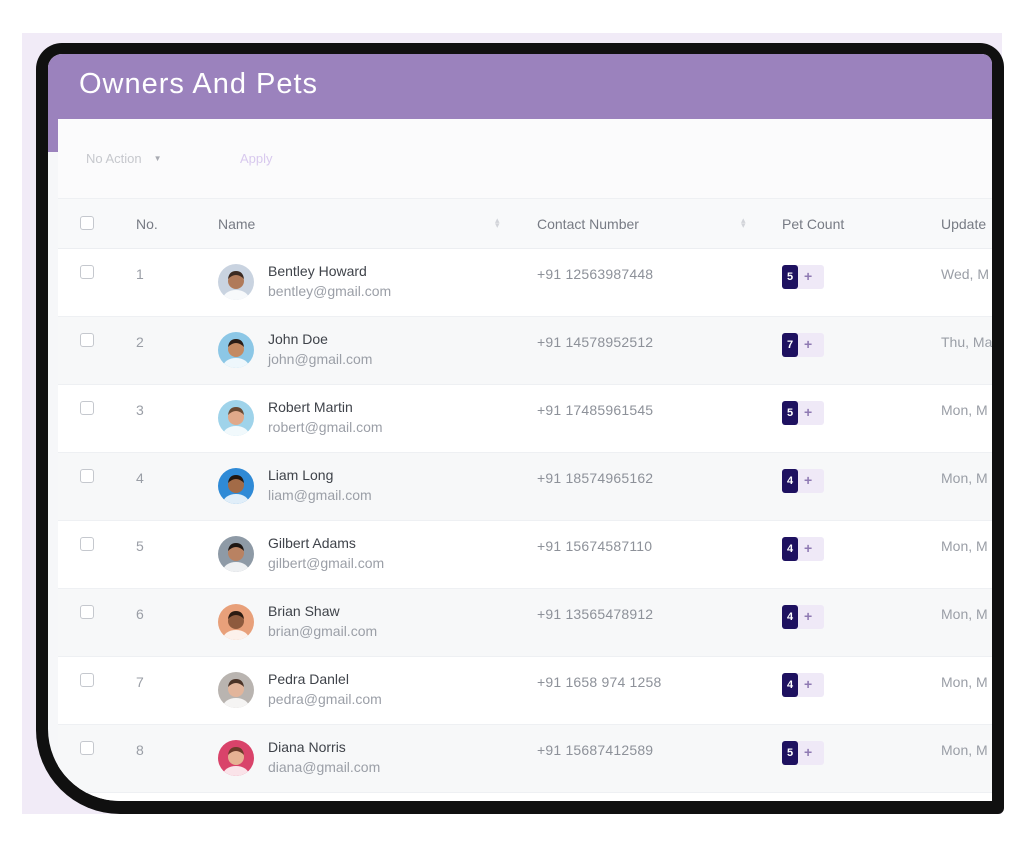 The height and width of the screenshot is (844, 1024). Describe the element at coordinates (140, 274) in the screenshot. I see `row-number: 1` at that location.